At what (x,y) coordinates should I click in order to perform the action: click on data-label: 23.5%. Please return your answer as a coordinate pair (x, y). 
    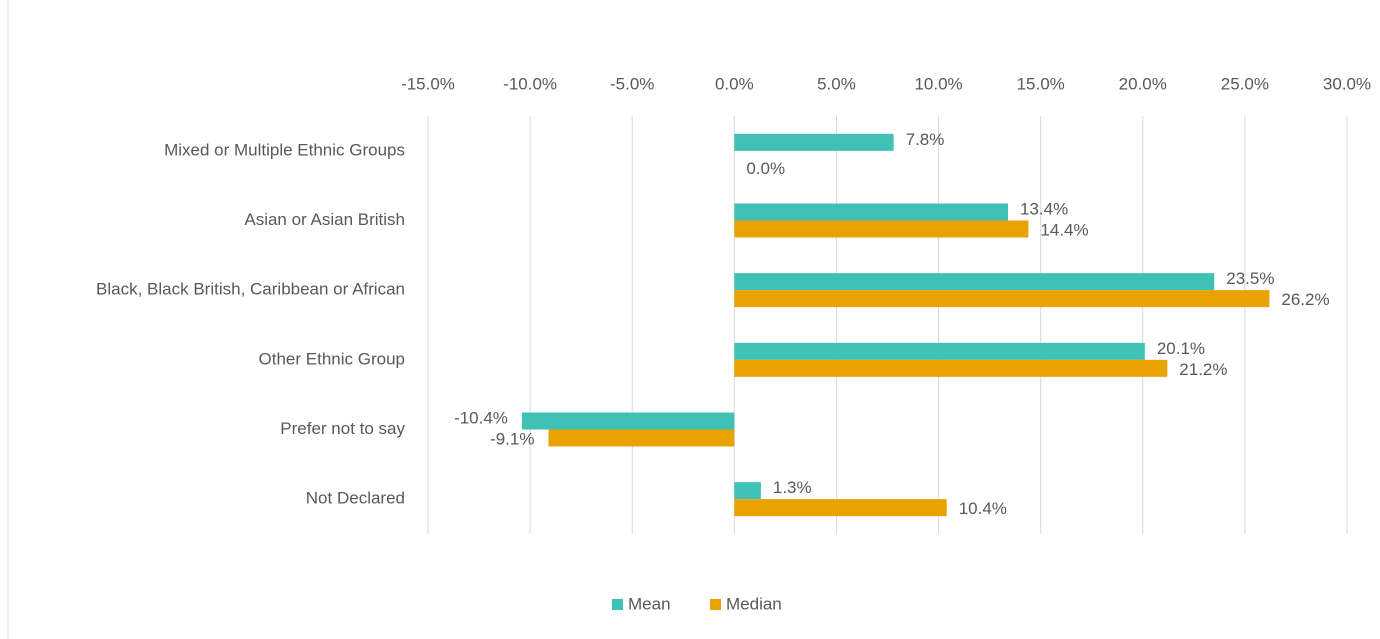
    Looking at the image, I should click on (1250, 278).